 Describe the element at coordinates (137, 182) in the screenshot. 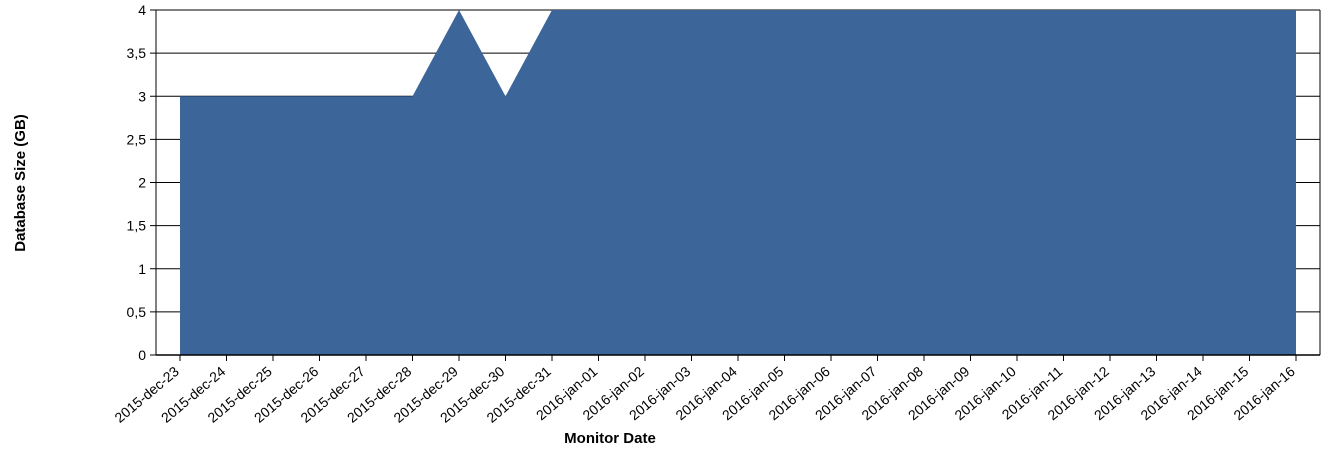

I see `y-tick-labels: 0 0,5 1 1,5 2 2,5 3 3,5 4` at that location.